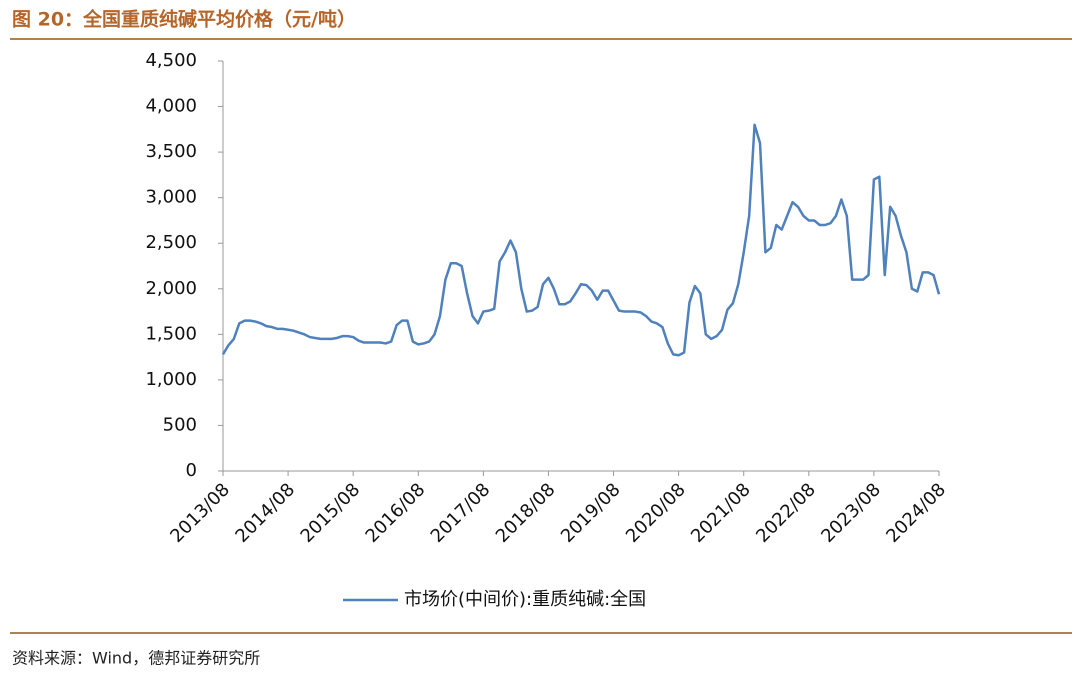 This screenshot has height=681, width=1080. Describe the element at coordinates (526, 513) in the screenshot. I see `x-tick-label: 2018/08` at that location.